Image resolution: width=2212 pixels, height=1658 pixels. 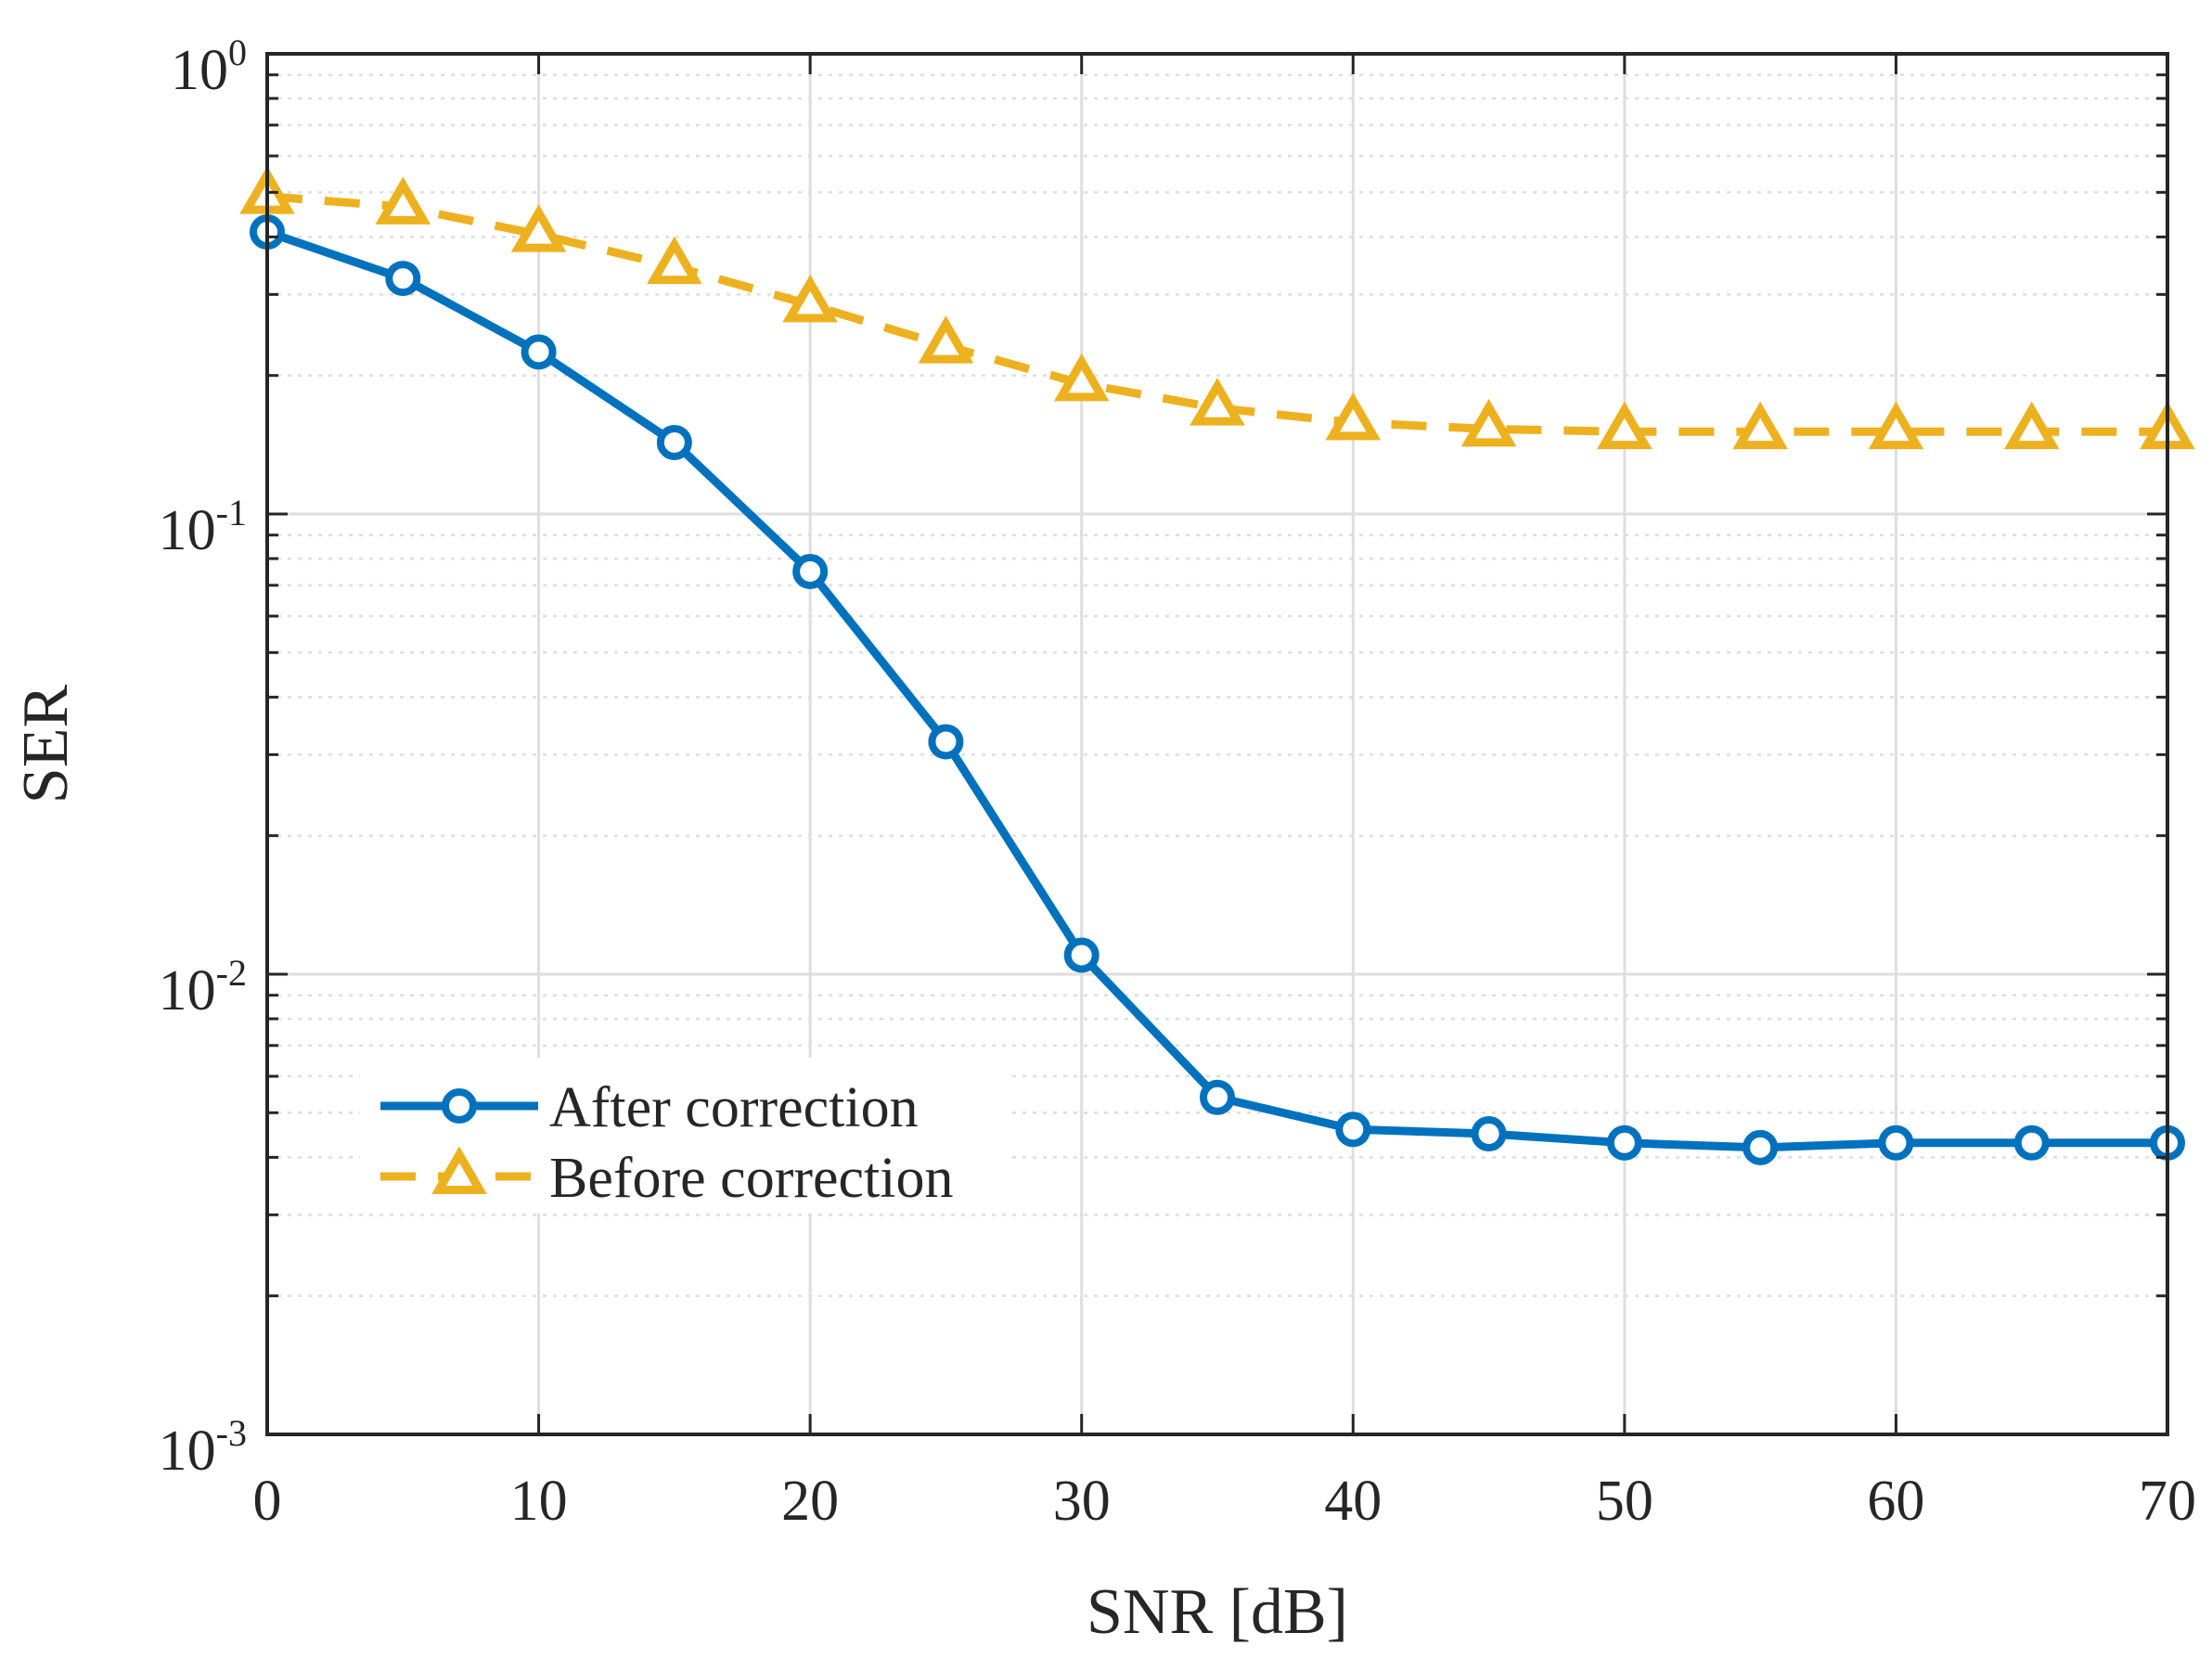 I want to click on x-tick-label: 60, so click(x=1895, y=1501).